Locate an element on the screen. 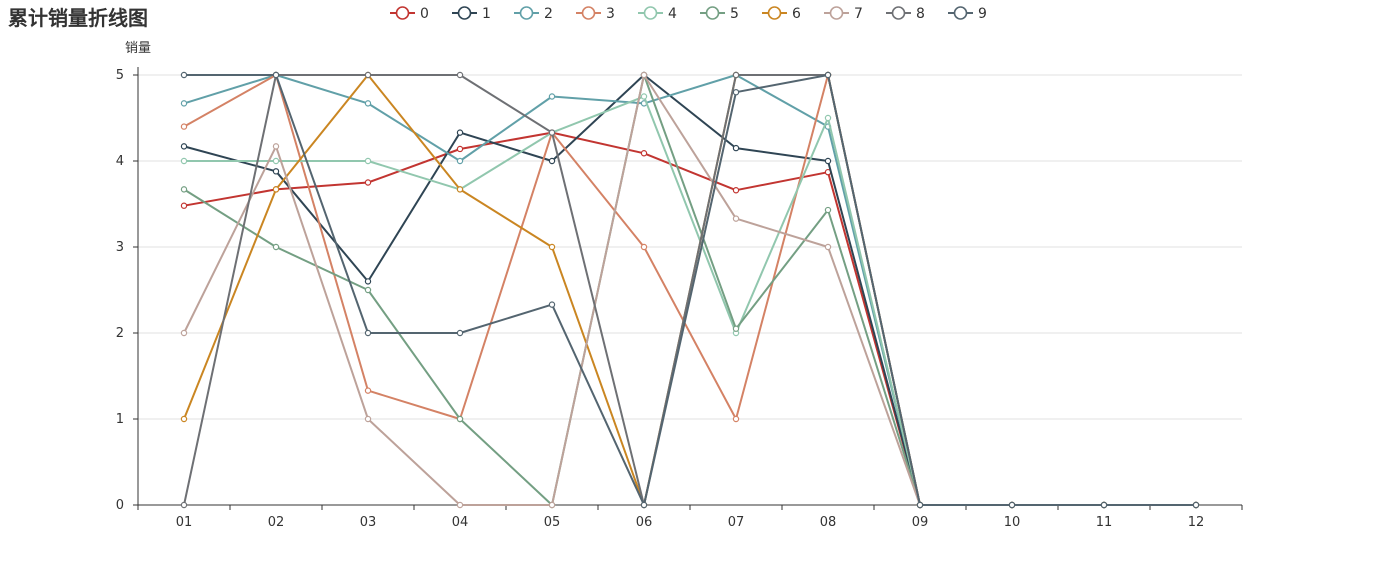  legend-item-9: 9 is located at coordinates (967, 14).